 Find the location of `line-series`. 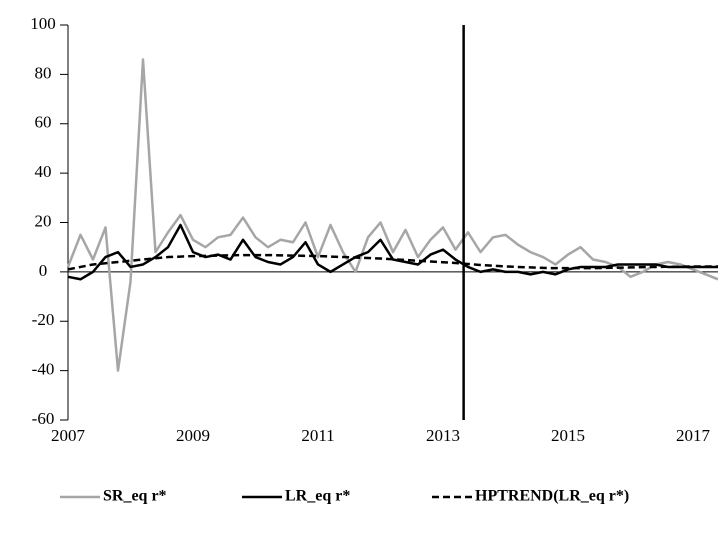

line-series is located at coordinates (392, 262).